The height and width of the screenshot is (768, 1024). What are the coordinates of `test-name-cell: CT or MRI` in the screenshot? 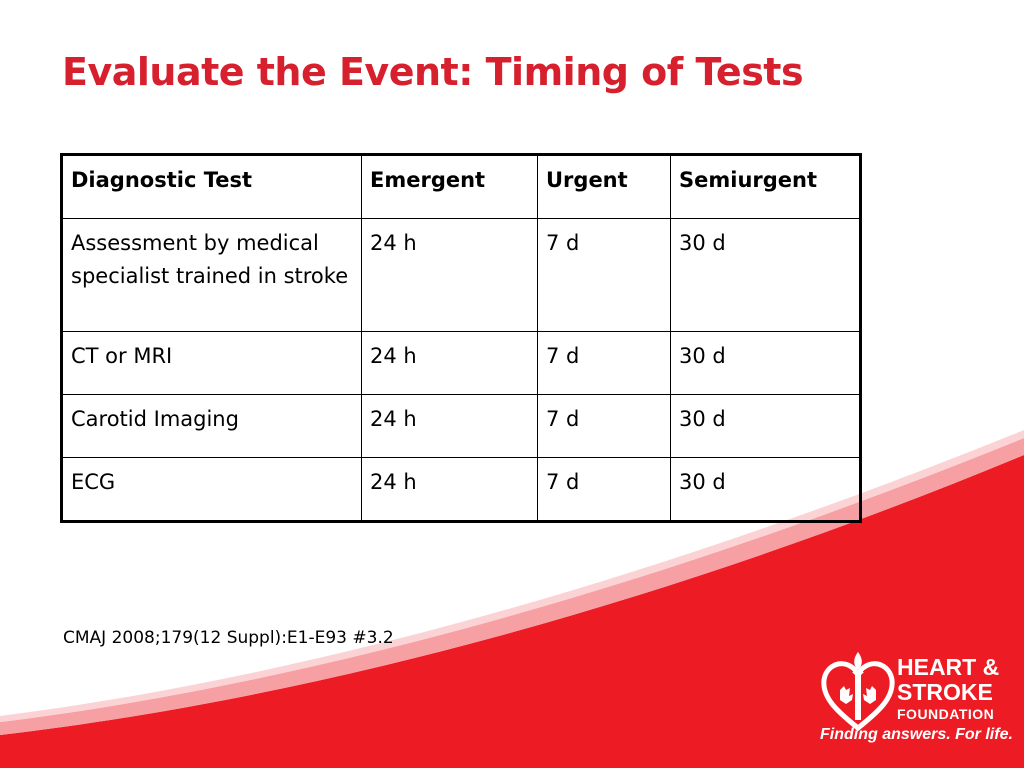 It's located at (211, 363).